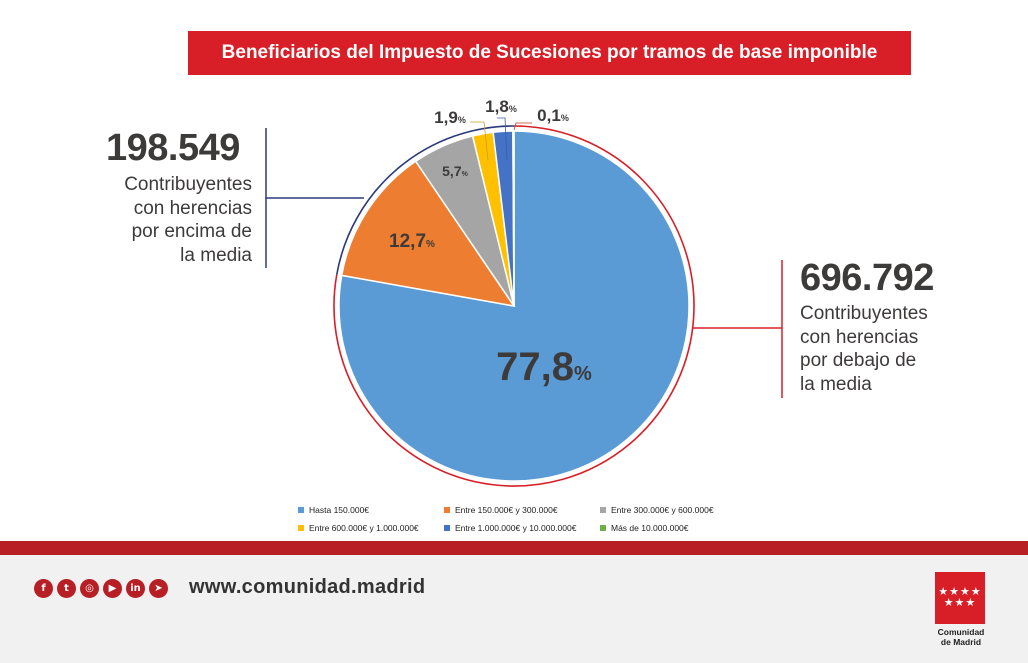 The width and height of the screenshot is (1028, 663). I want to click on twitter-icon: t, so click(66, 588).